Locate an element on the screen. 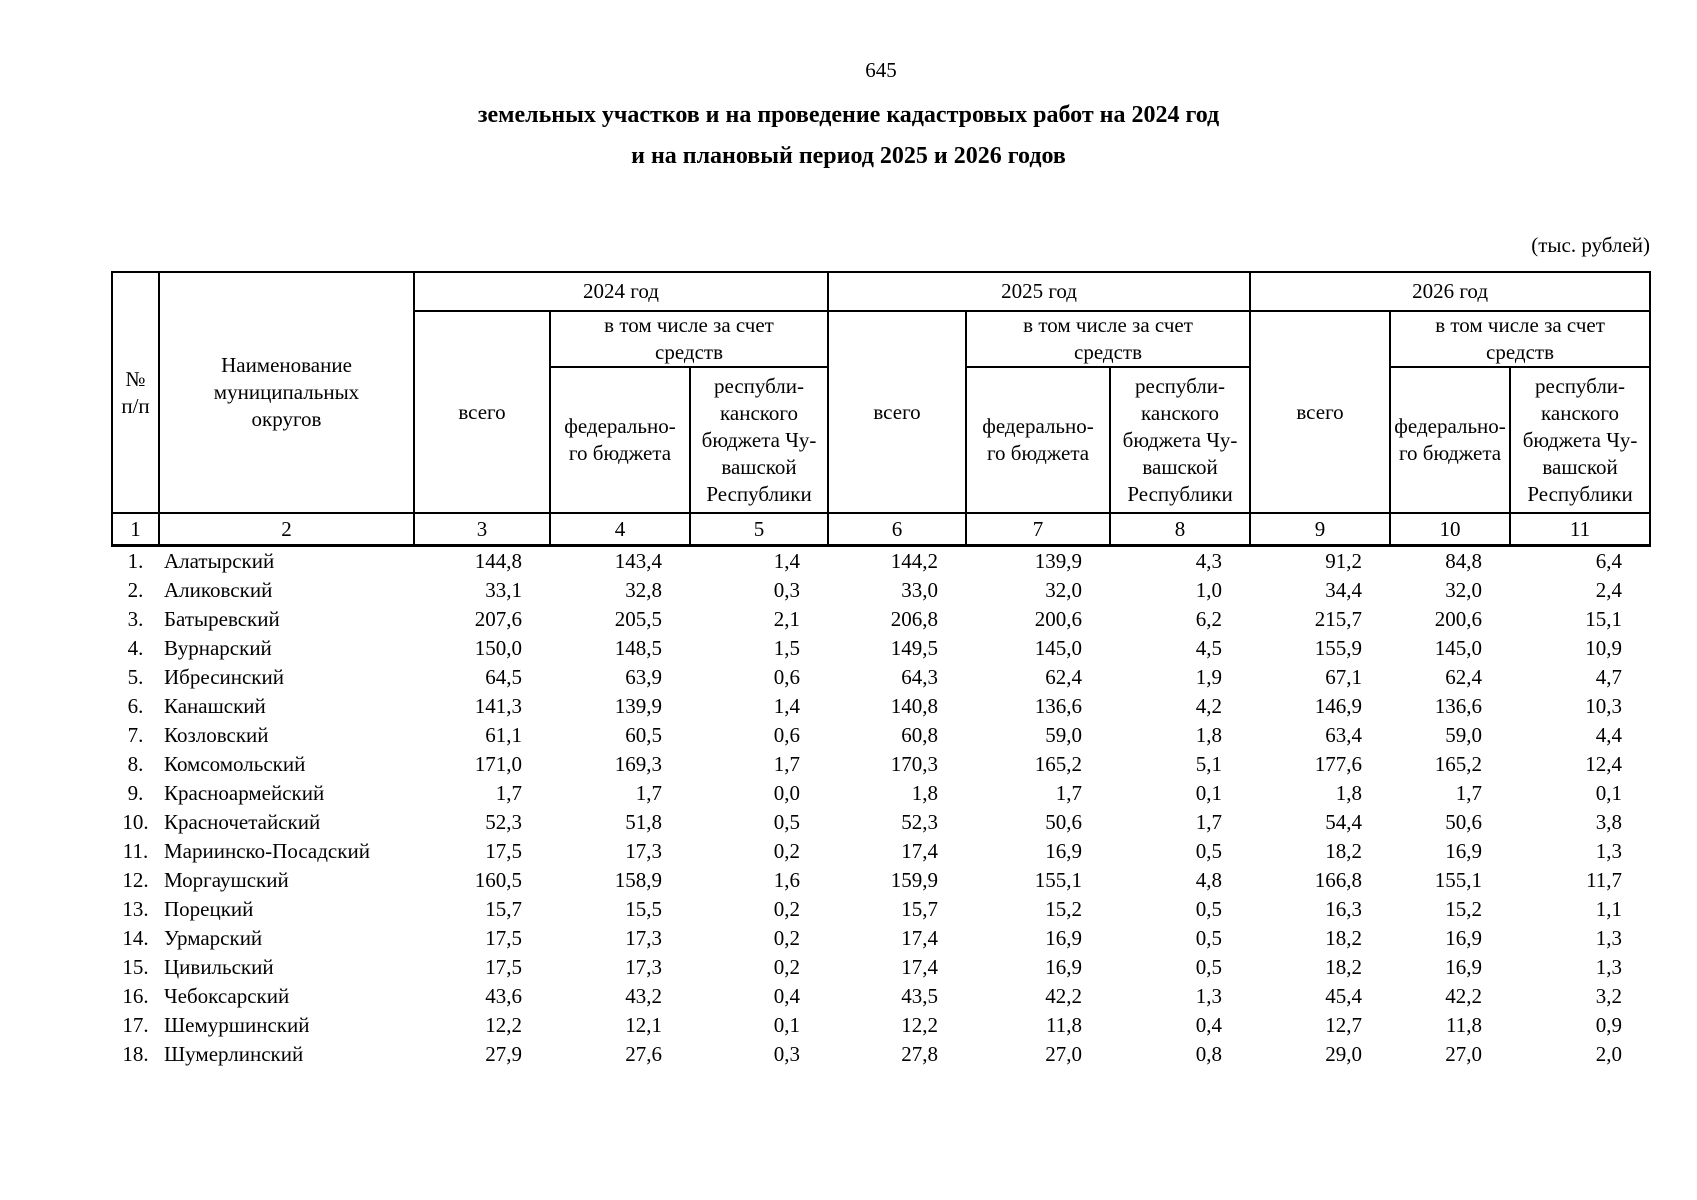  value-2024-federal: 63,9 is located at coordinates (643, 677).